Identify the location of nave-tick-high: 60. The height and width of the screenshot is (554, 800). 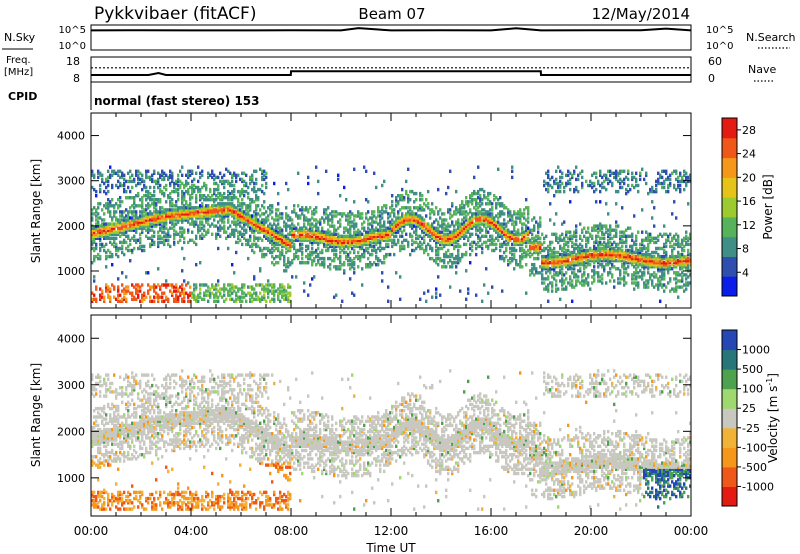
(715, 61).